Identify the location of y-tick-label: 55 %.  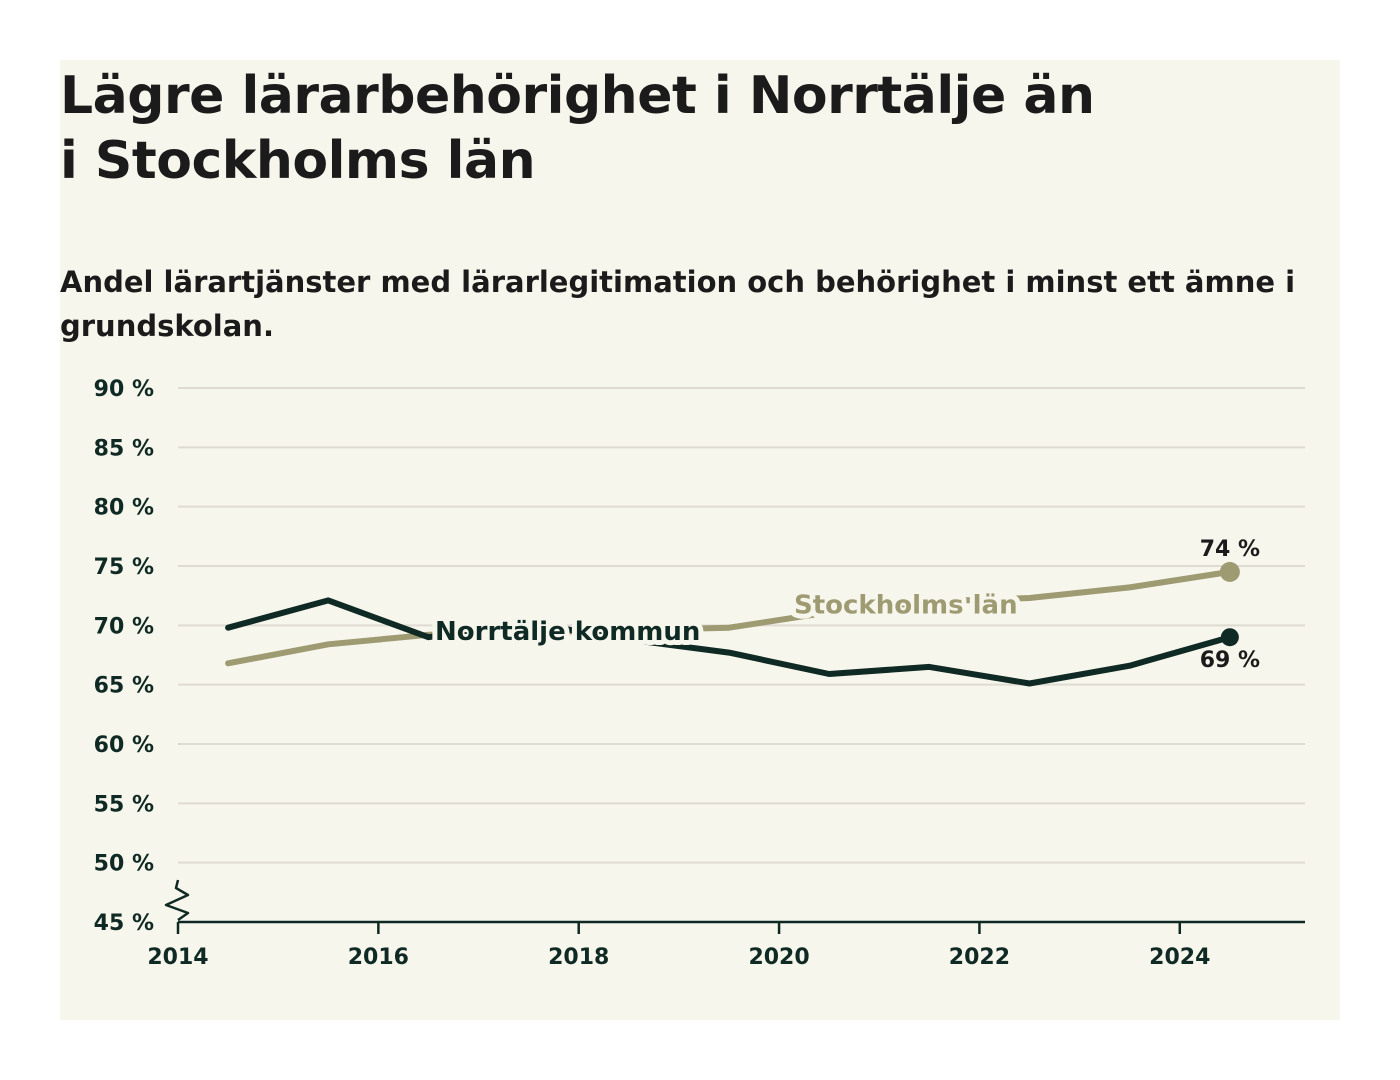
(124, 804).